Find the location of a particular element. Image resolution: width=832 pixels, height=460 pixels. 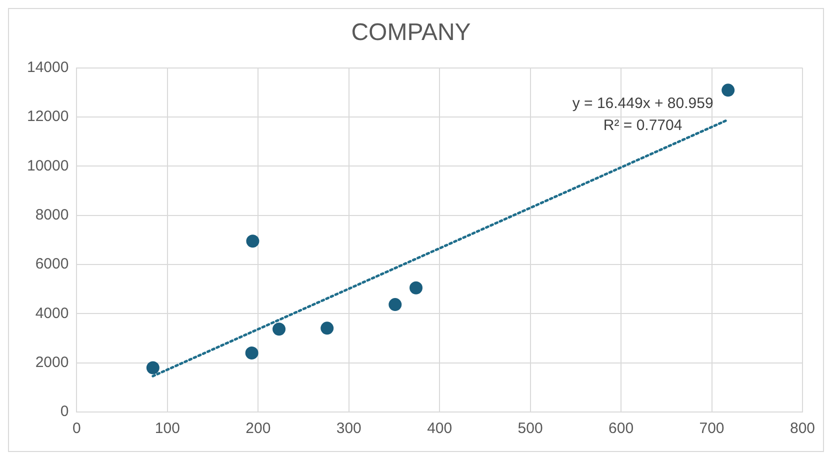

y-tick-label: 2000 is located at coordinates (52, 362).